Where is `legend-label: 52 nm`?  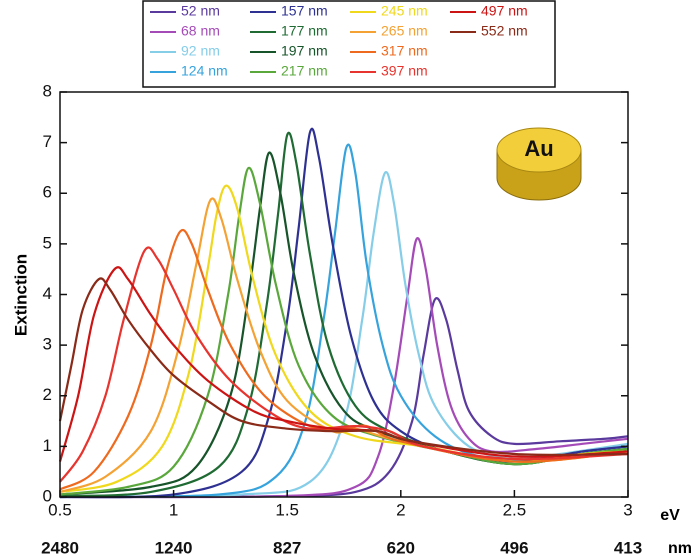 legend-label: 52 nm is located at coordinates (200, 11).